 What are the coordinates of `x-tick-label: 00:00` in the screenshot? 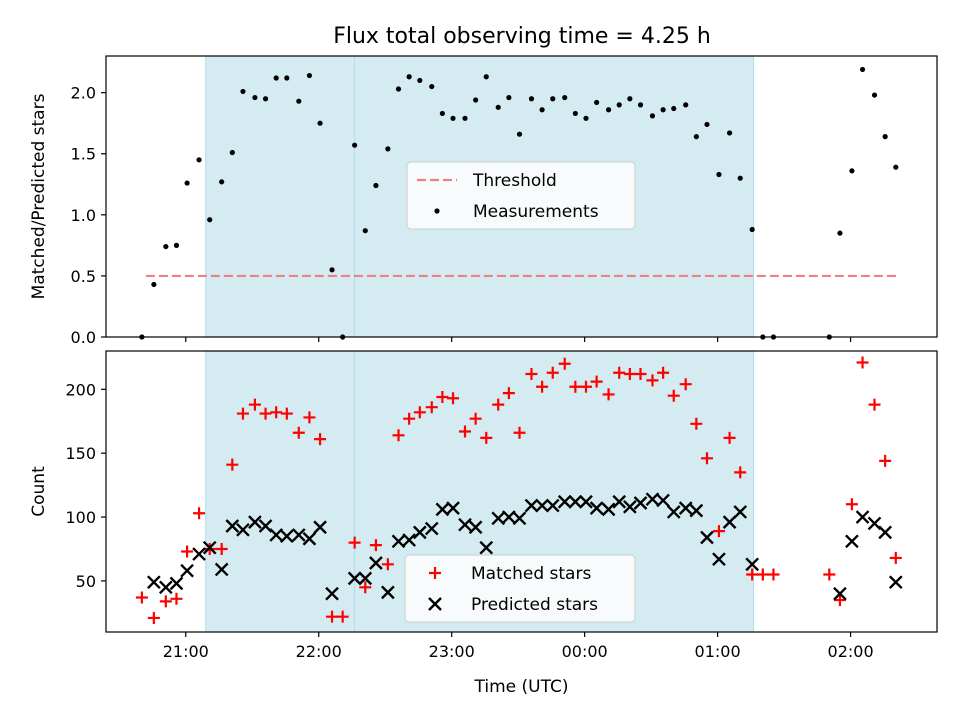 It's located at (585, 651).